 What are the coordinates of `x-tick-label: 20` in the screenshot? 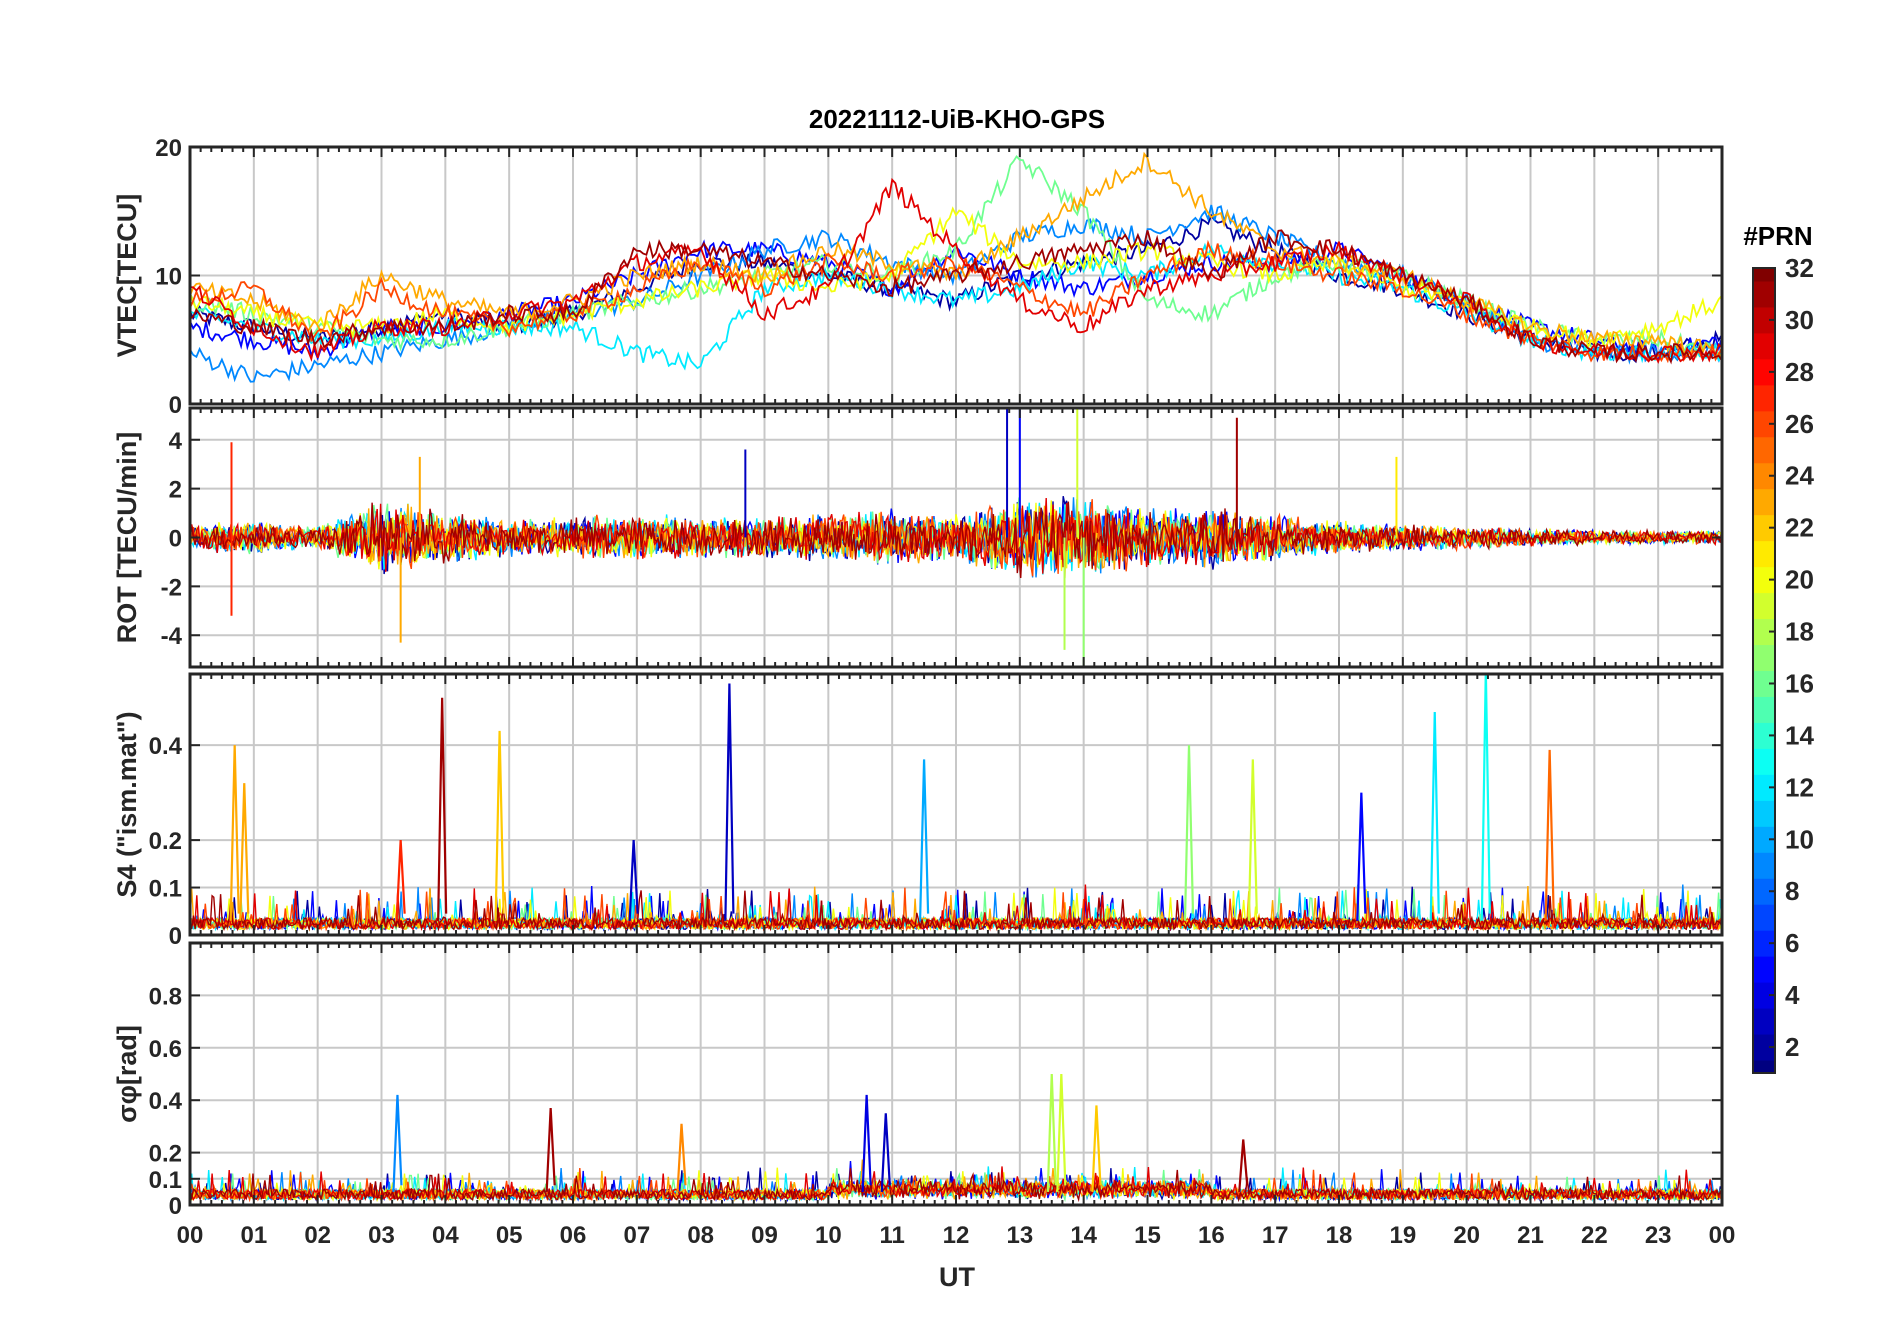 It's located at (1466, 1235).